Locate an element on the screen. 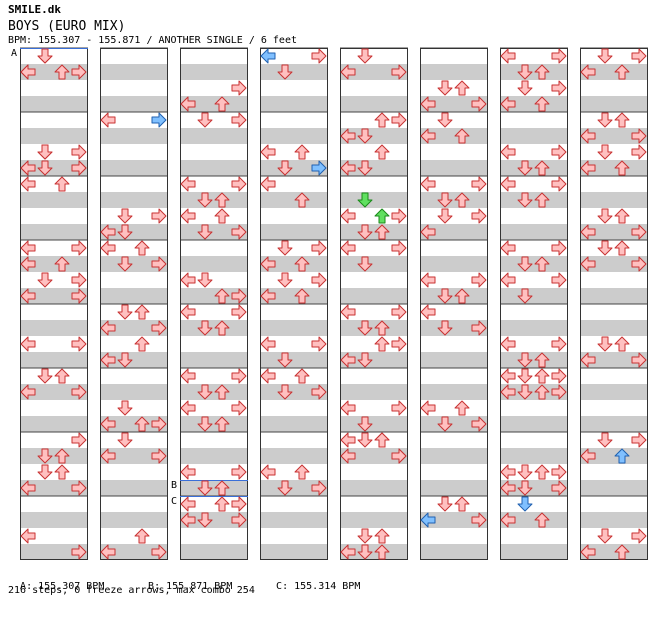 This screenshot has height=620, width=672. chart-column-border is located at coordinates (294, 304).